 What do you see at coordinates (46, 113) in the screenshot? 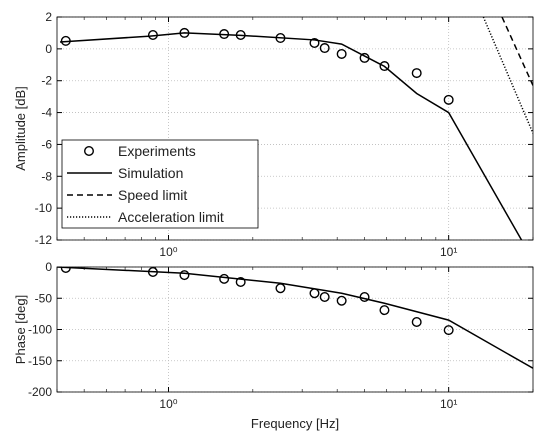
I see `y-tick-label: -4` at bounding box center [46, 113].